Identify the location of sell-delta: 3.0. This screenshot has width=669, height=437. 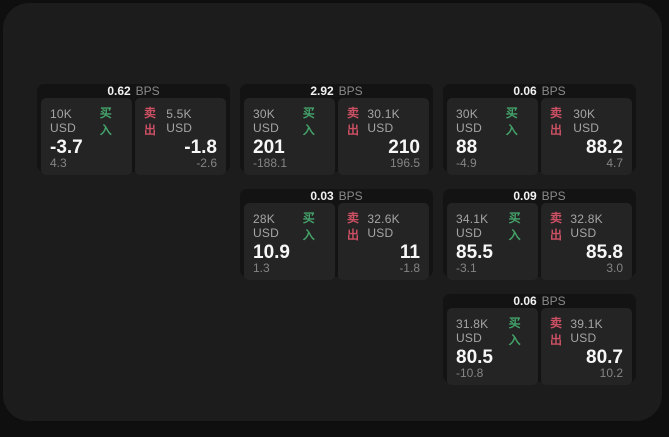
(614, 268).